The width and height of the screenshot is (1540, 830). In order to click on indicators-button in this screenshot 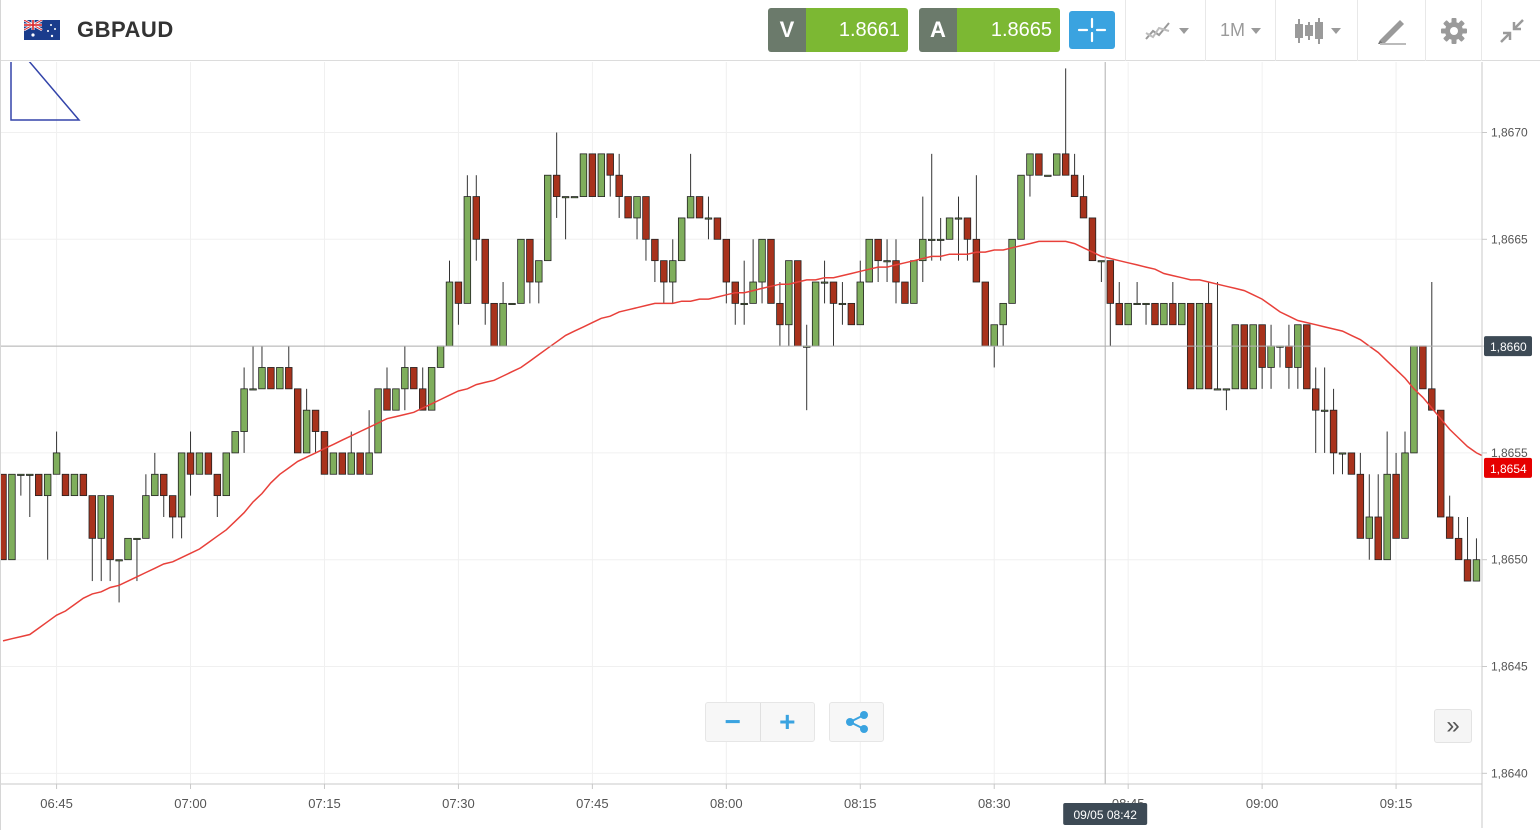, I will do `click(1316, 30)`.